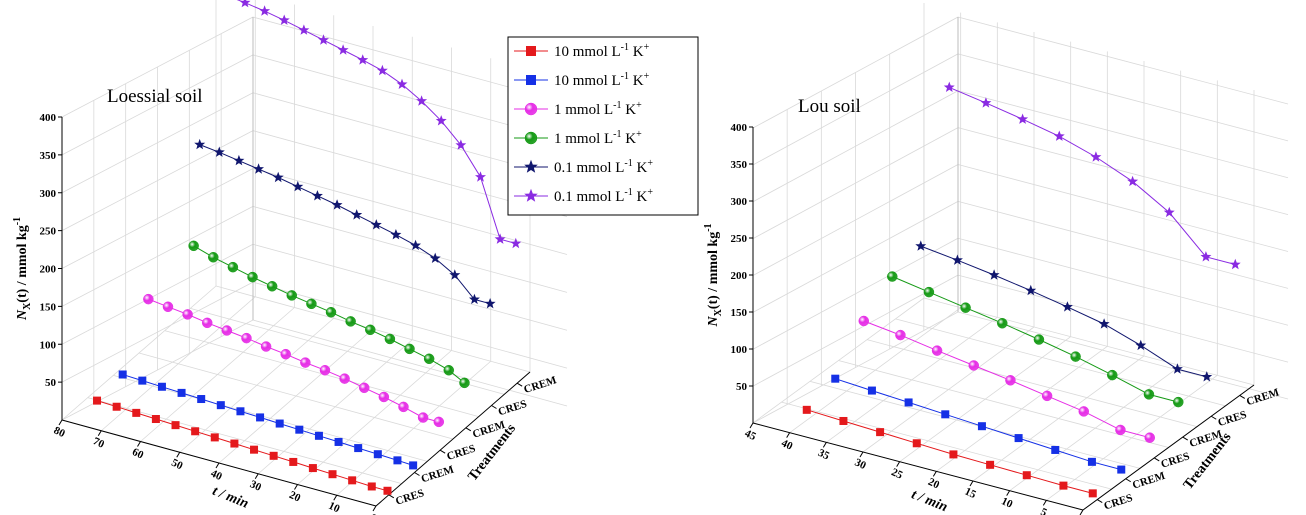  I want to click on x-tick-label: 35, so click(823, 455).